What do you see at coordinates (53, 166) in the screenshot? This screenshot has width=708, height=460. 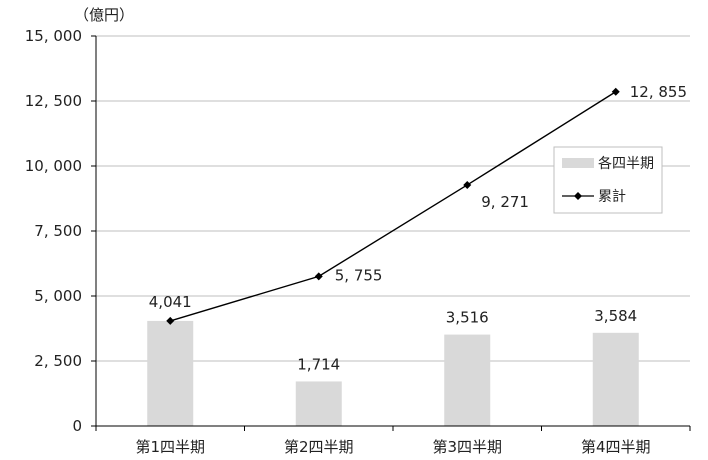 I see `y-tick-label: 10, 000` at bounding box center [53, 166].